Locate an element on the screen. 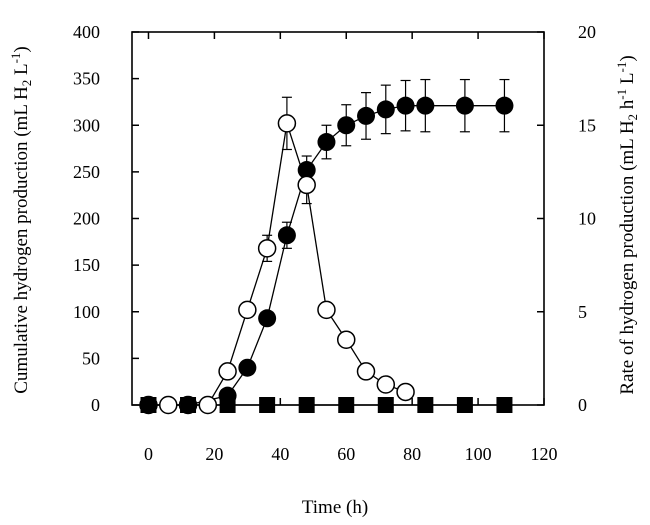 The image size is (650, 525). y-tick-label: 150 is located at coordinates (86, 265).